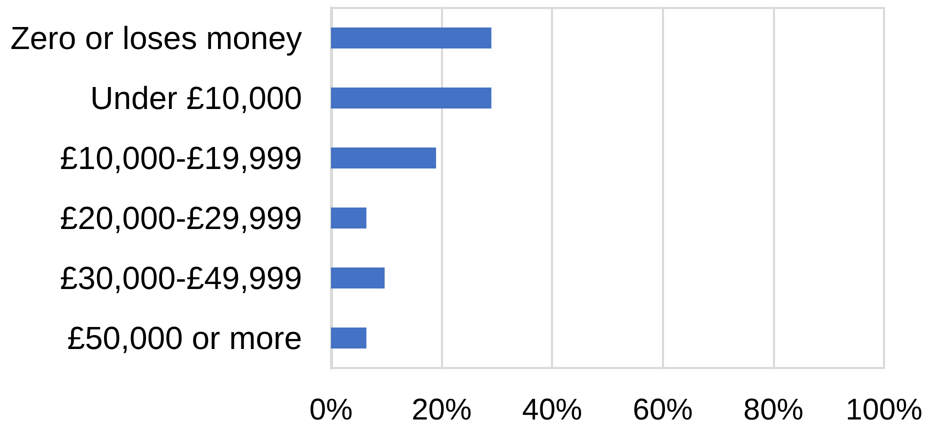 The image size is (930, 427). I want to click on x-tick-label: 40%, so click(552, 410).